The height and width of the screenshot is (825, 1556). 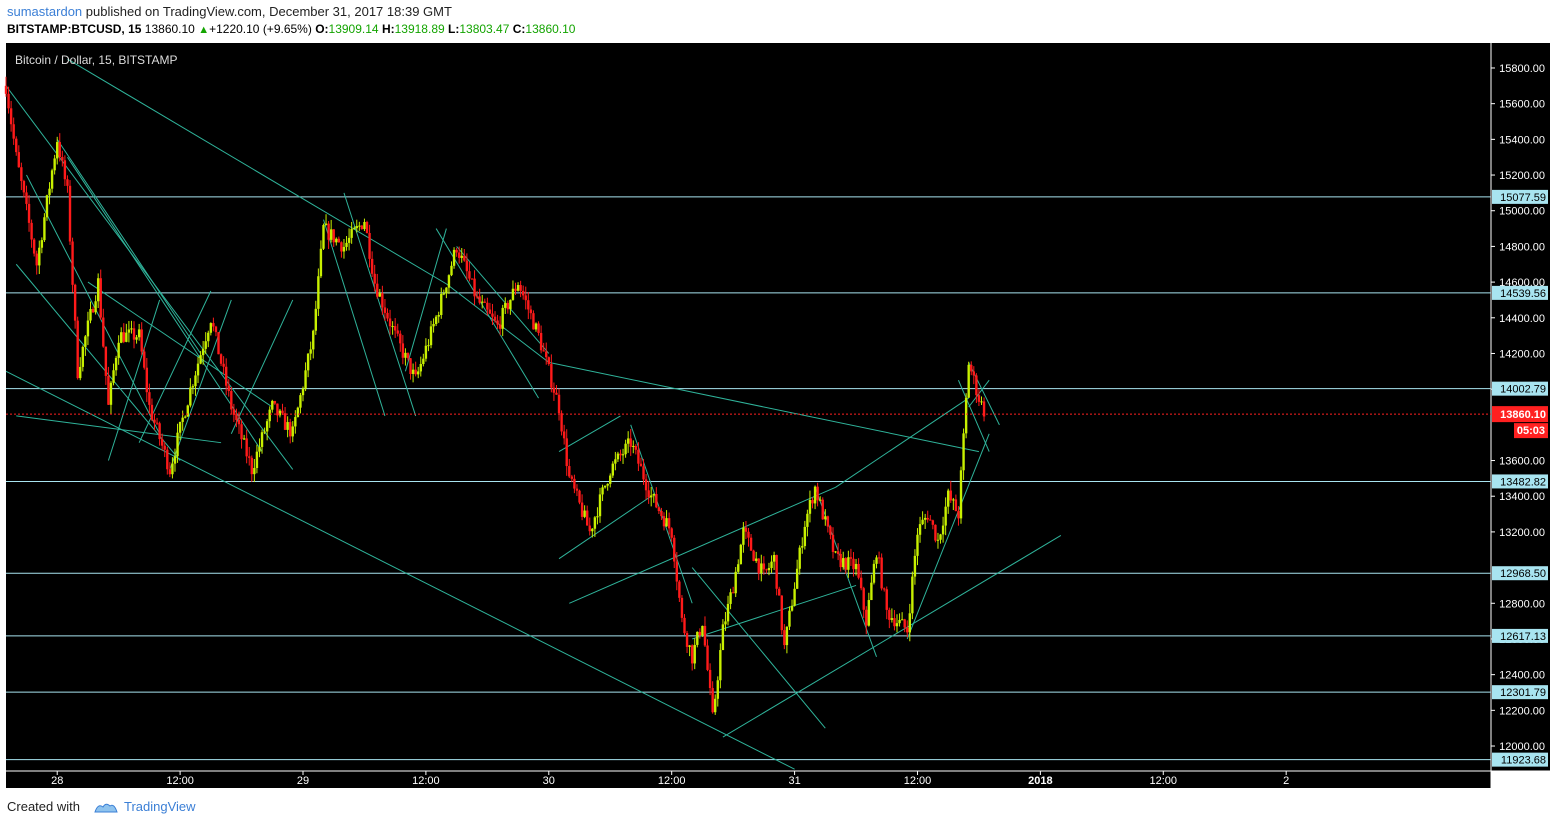 I want to click on level-price-label: 13482.82, so click(x=1523, y=482).